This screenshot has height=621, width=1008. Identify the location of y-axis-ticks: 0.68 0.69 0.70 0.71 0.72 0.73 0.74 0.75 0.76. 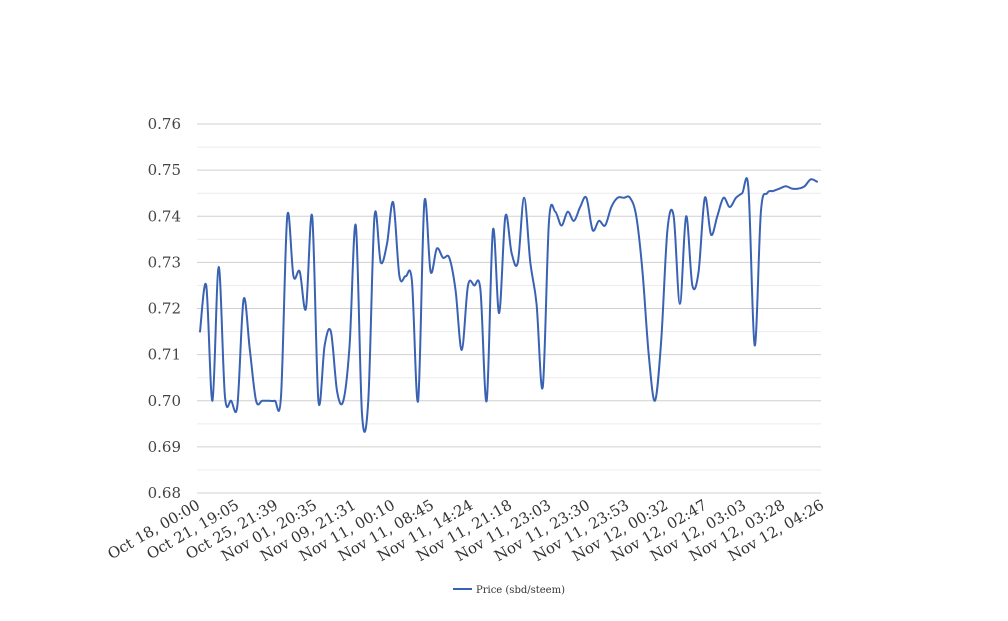
(164, 308).